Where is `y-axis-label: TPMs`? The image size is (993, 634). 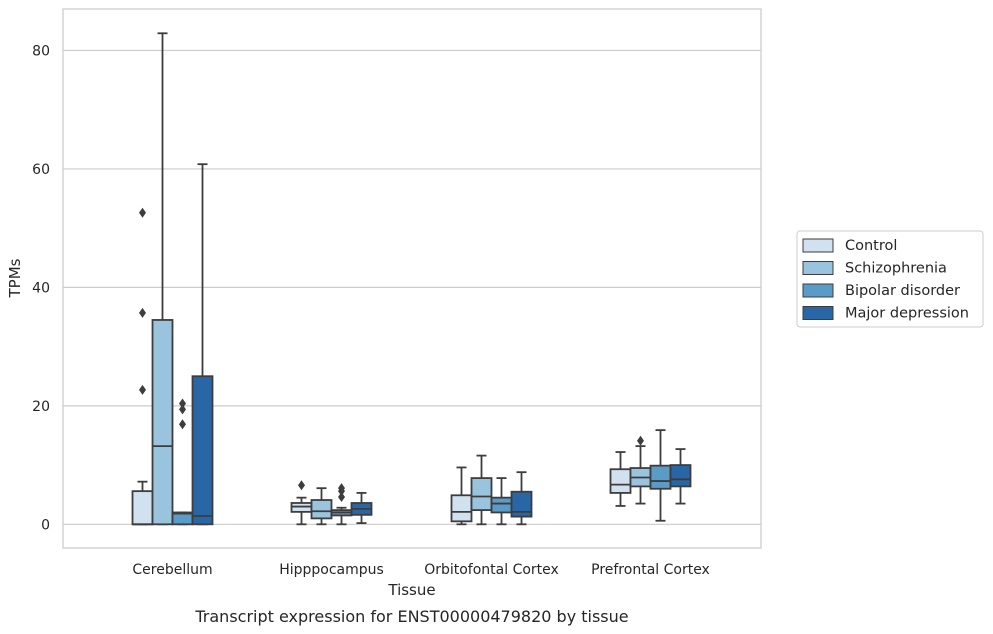
y-axis-label: TPMs is located at coordinates (15, 278).